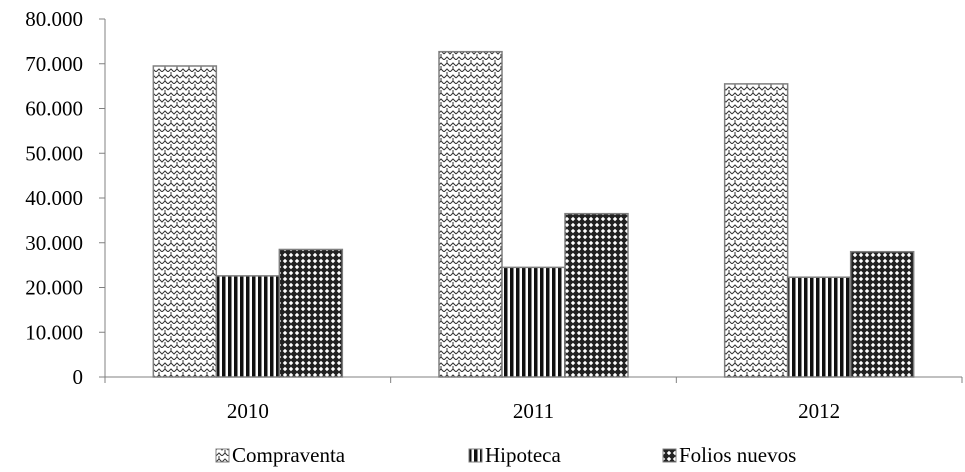 This screenshot has width=965, height=472. Describe the element at coordinates (54, 243) in the screenshot. I see `y-tick-label: 30.000` at that location.